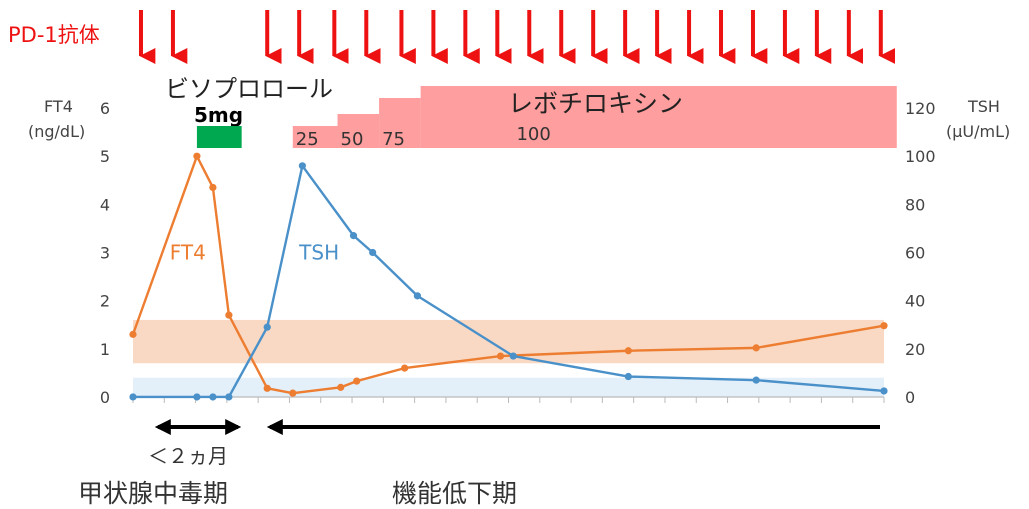 Image resolution: width=1029 pixels, height=509 pixels. What do you see at coordinates (56, 131) in the screenshot?
I see `left-axis-label-2: (ng/dL)` at bounding box center [56, 131].